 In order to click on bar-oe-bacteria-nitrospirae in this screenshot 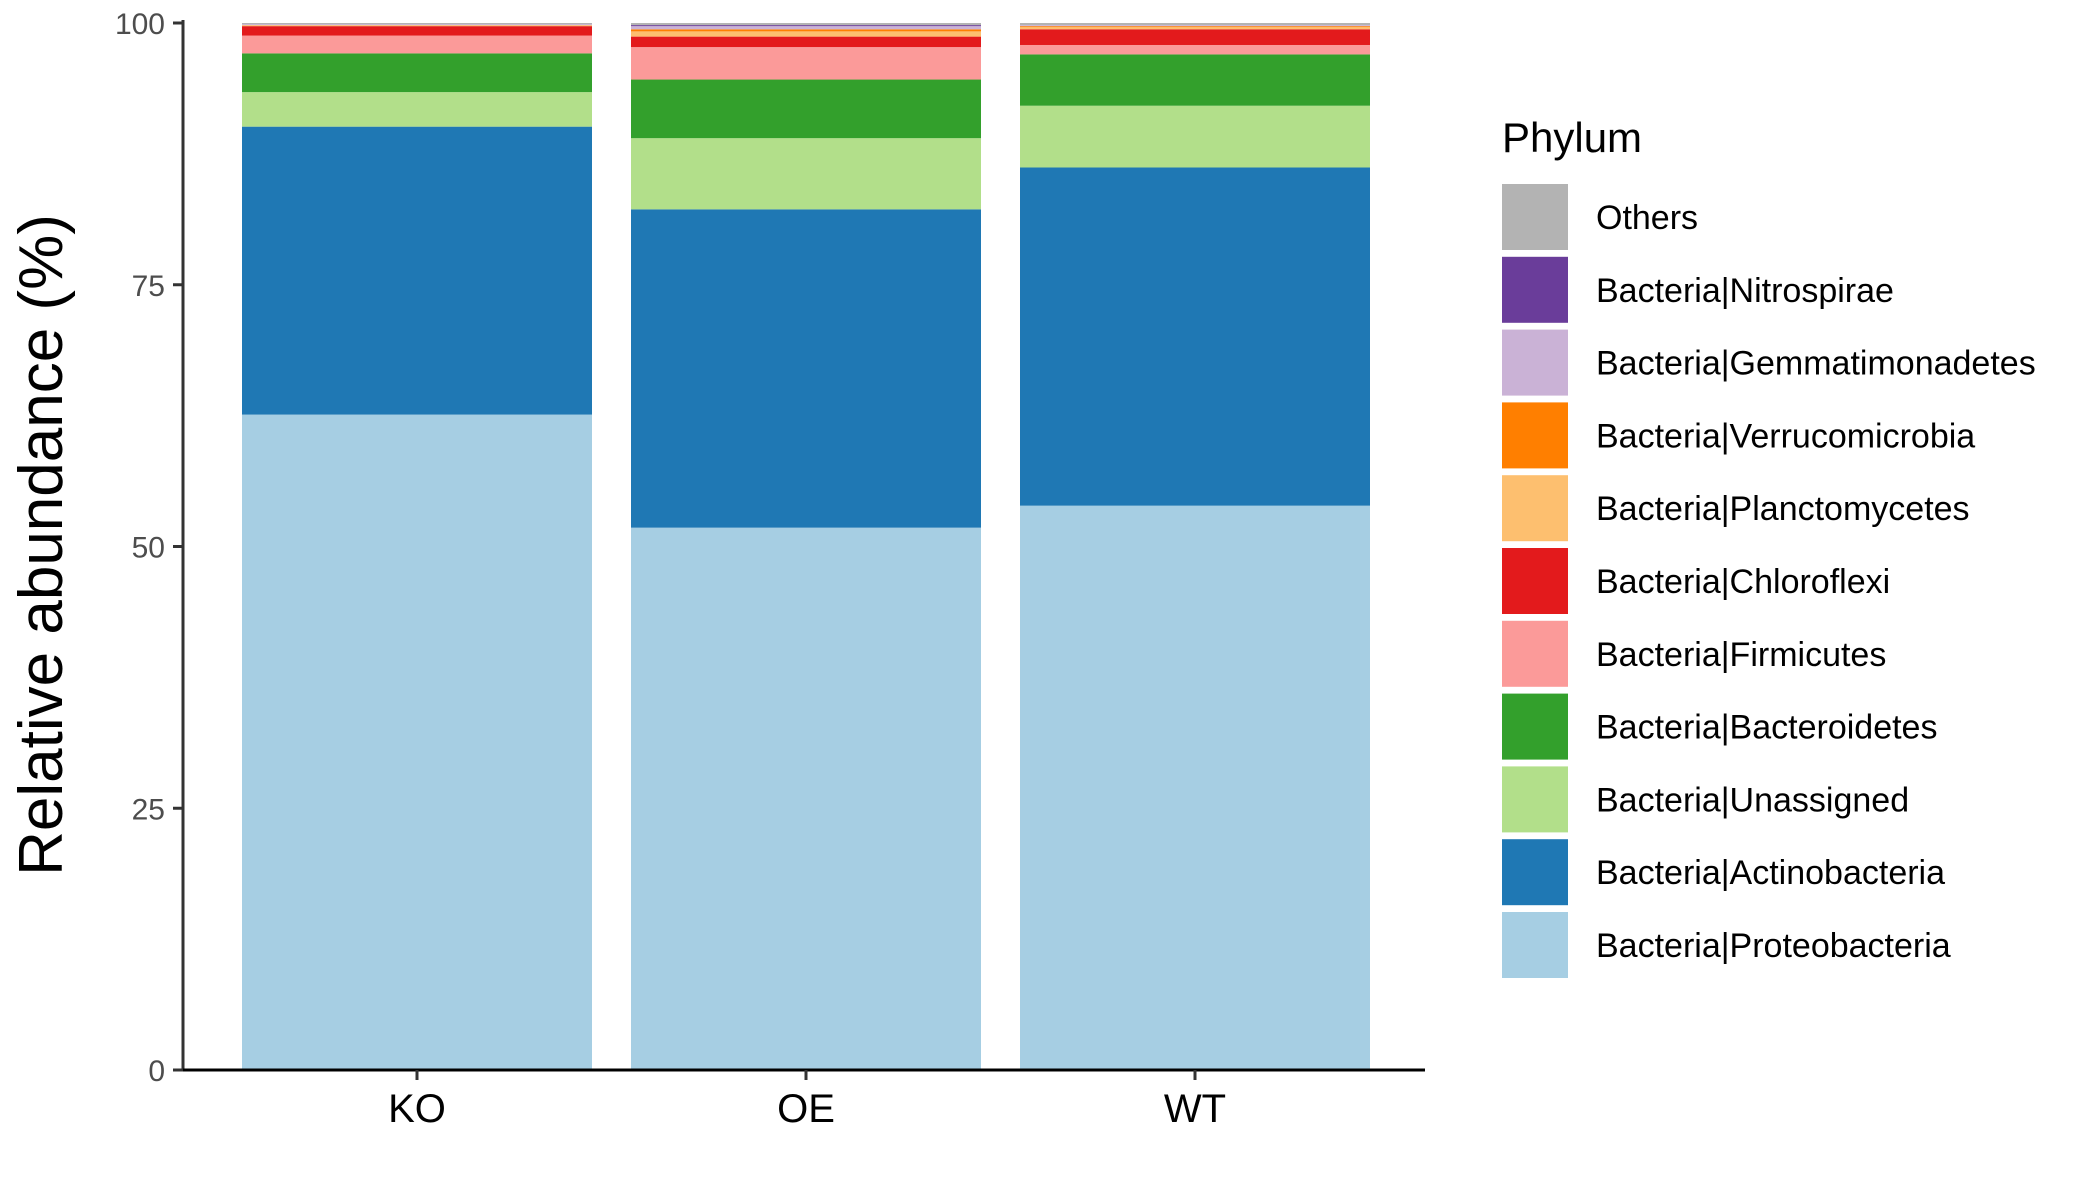, I will do `click(806, 26)`.